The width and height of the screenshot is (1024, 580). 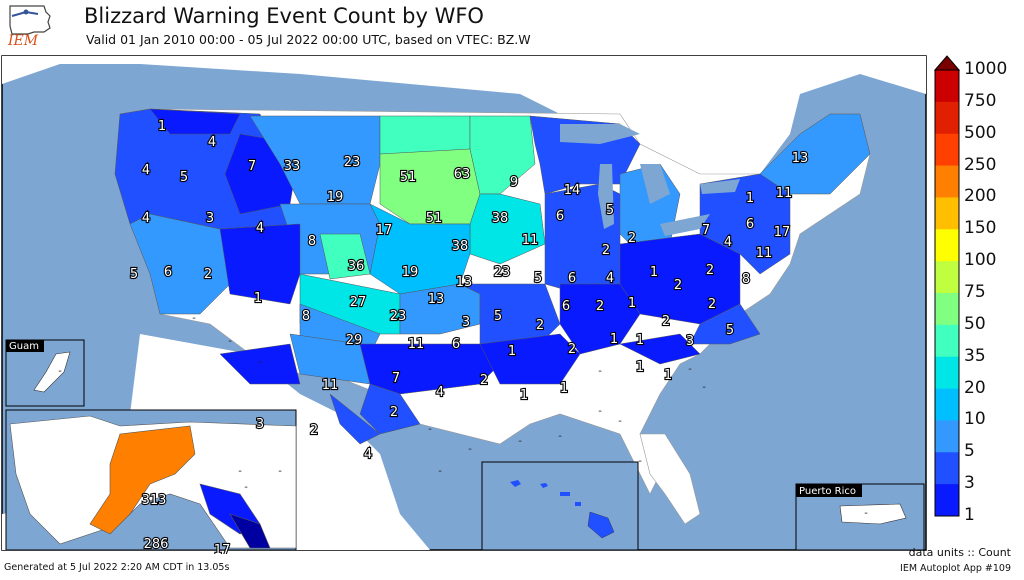 What do you see at coordinates (572, 190) in the screenshot?
I see `count-label: 14` at bounding box center [572, 190].